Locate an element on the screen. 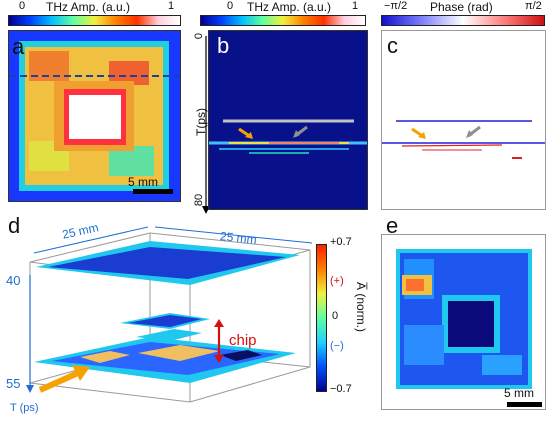 The image size is (550, 422). panel-c-phase is located at coordinates (463, 139).